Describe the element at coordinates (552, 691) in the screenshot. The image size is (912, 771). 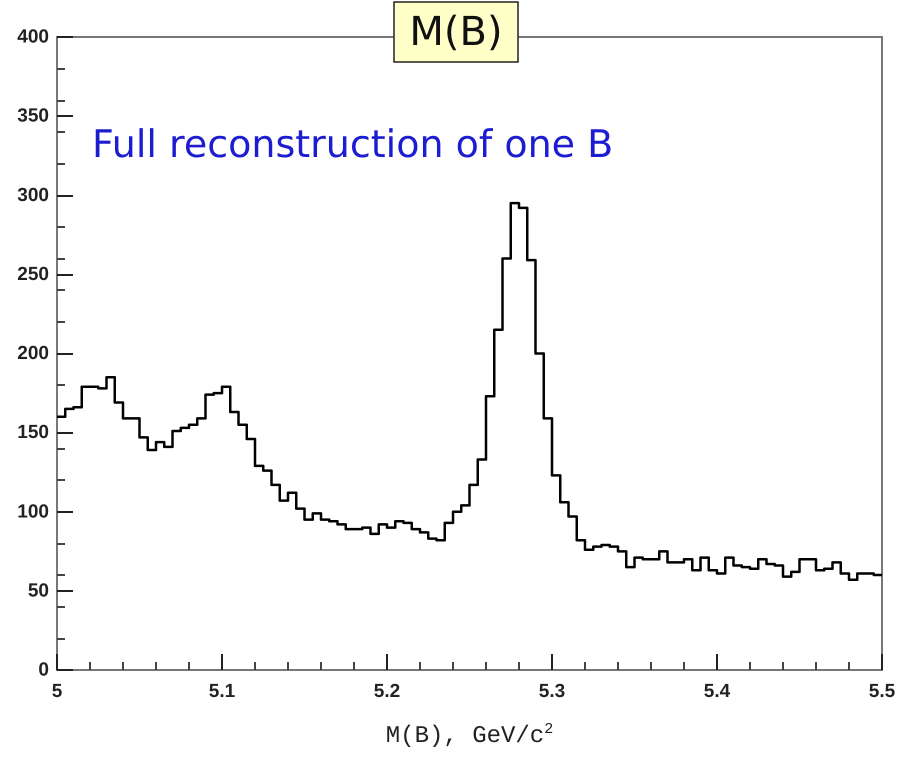
I see `x-tick-label: 5.3` at that location.